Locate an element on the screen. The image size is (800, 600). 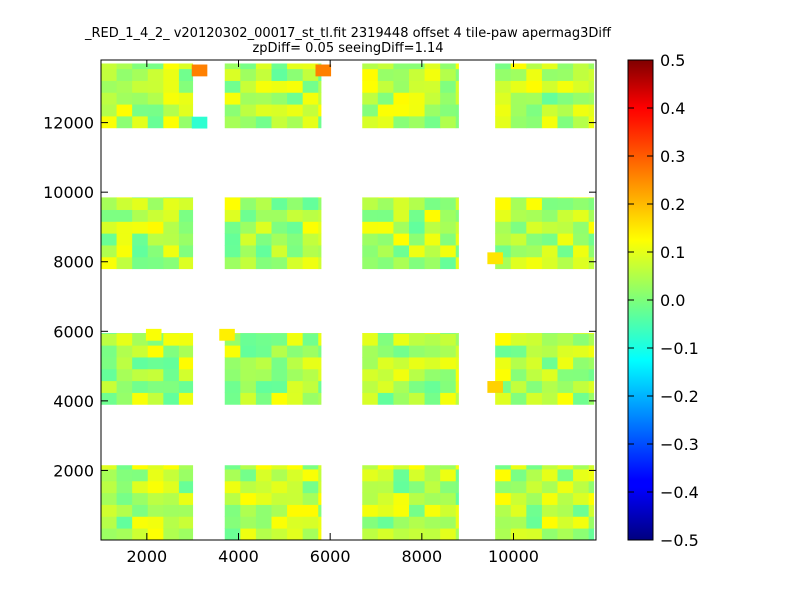
colorbar-tick-label: −0.3 is located at coordinates (679, 444).